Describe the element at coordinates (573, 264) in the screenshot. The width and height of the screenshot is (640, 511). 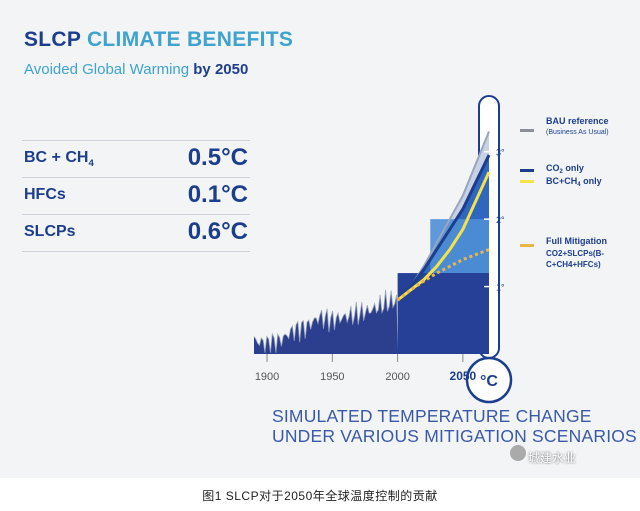
I see `legend-line-2: C+CH4+HFCs)` at that location.